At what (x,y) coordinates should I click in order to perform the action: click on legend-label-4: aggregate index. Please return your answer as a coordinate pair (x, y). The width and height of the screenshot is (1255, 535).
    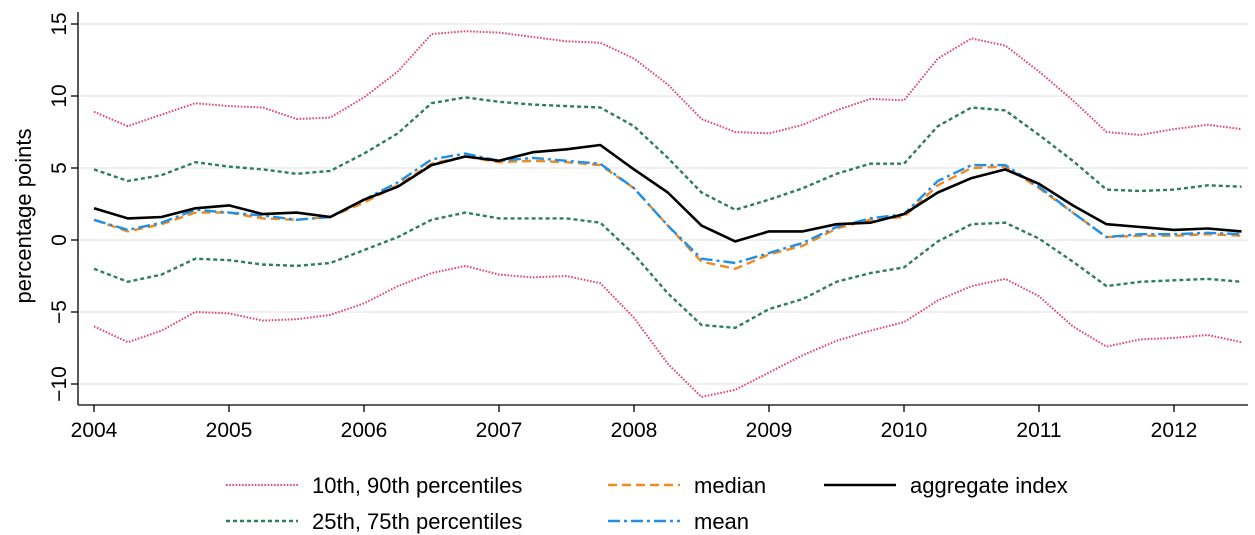
    Looking at the image, I should click on (989, 485).